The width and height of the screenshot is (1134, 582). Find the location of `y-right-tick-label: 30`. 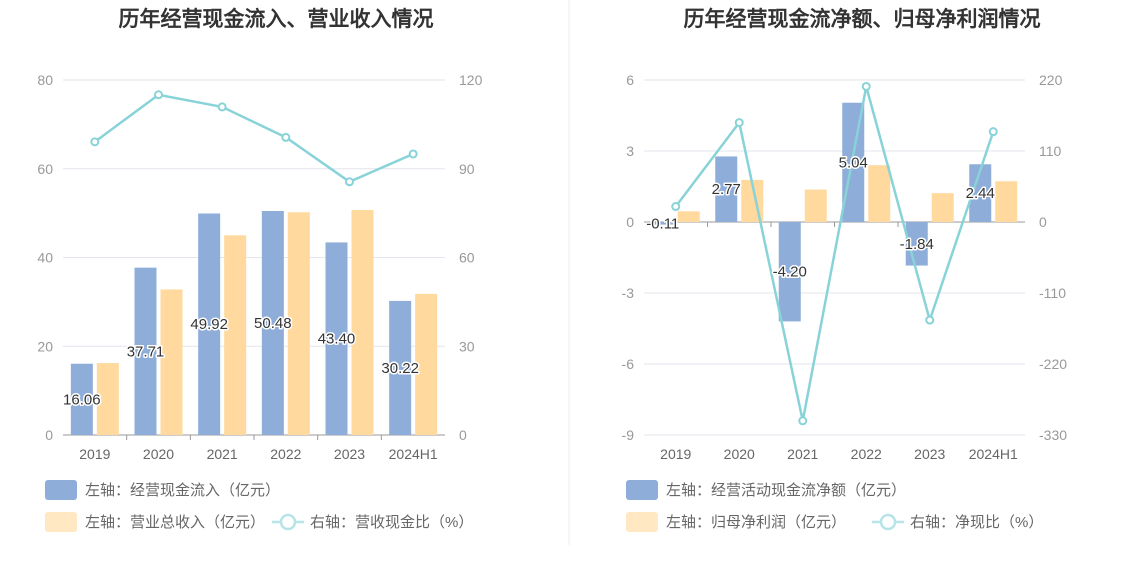

y-right-tick-label: 30 is located at coordinates (467, 346).